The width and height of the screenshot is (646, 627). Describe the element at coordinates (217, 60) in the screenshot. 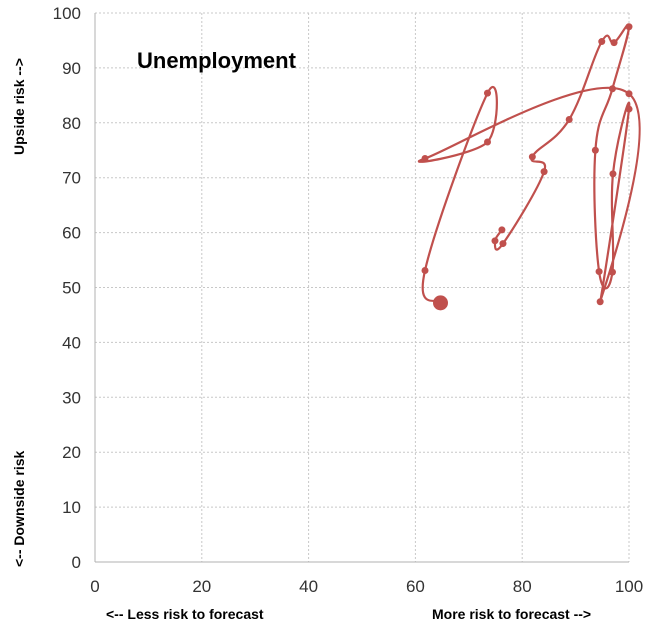

I see `chart-title: Unemployment` at that location.